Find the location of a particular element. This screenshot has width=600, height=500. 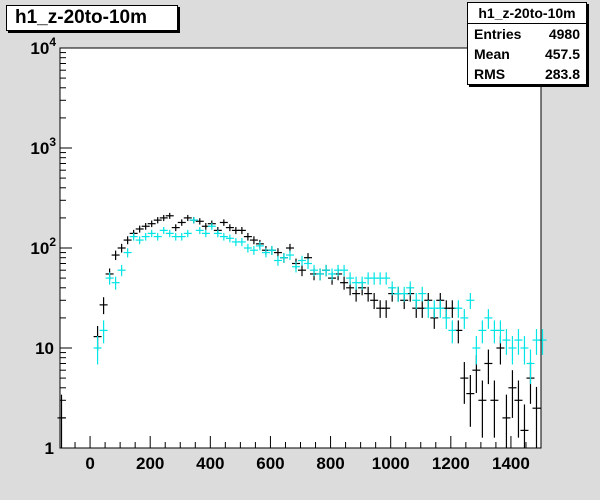

histogram-title-box: h1_z-20to-10m is located at coordinates (92, 18).